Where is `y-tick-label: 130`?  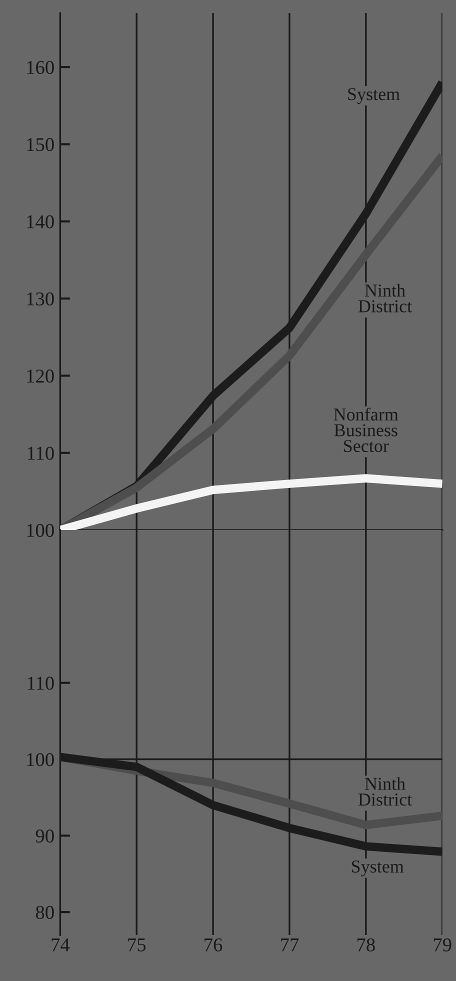
y-tick-label: 130 is located at coordinates (40, 299).